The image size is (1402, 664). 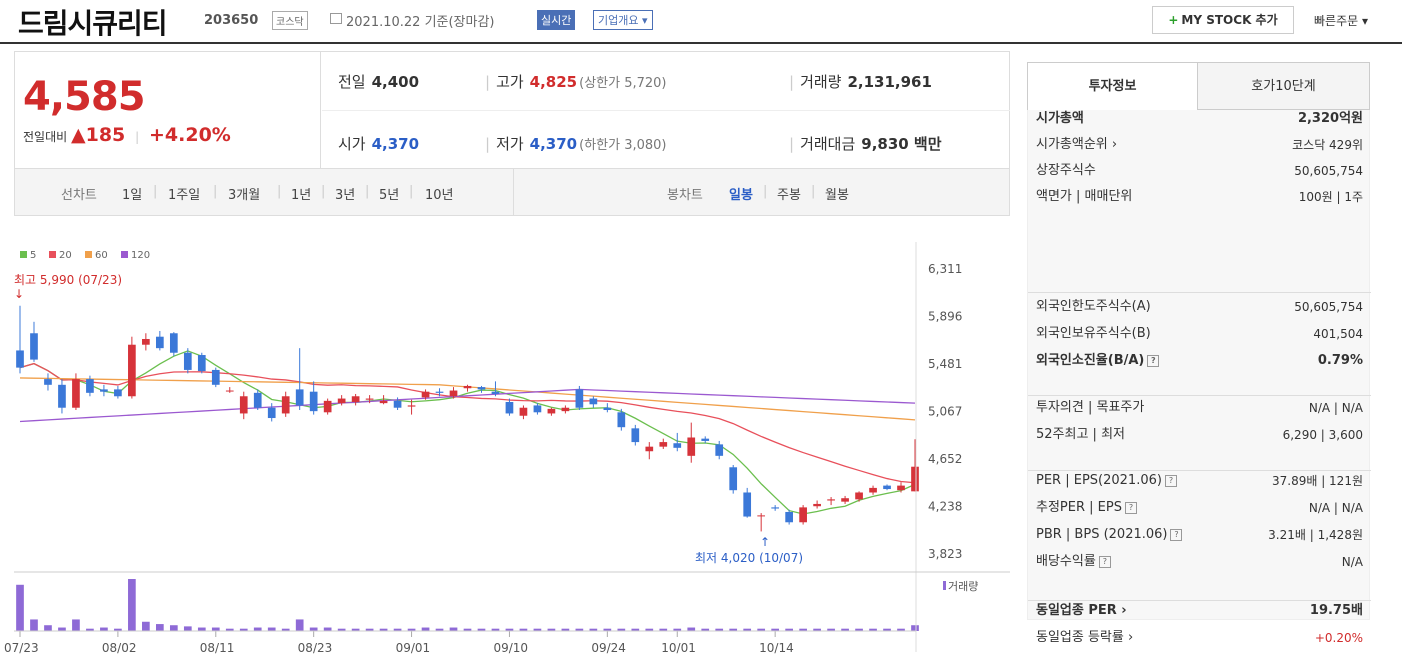 I want to click on info-key: 동일업종 등락률 ›, so click(x=1085, y=637).